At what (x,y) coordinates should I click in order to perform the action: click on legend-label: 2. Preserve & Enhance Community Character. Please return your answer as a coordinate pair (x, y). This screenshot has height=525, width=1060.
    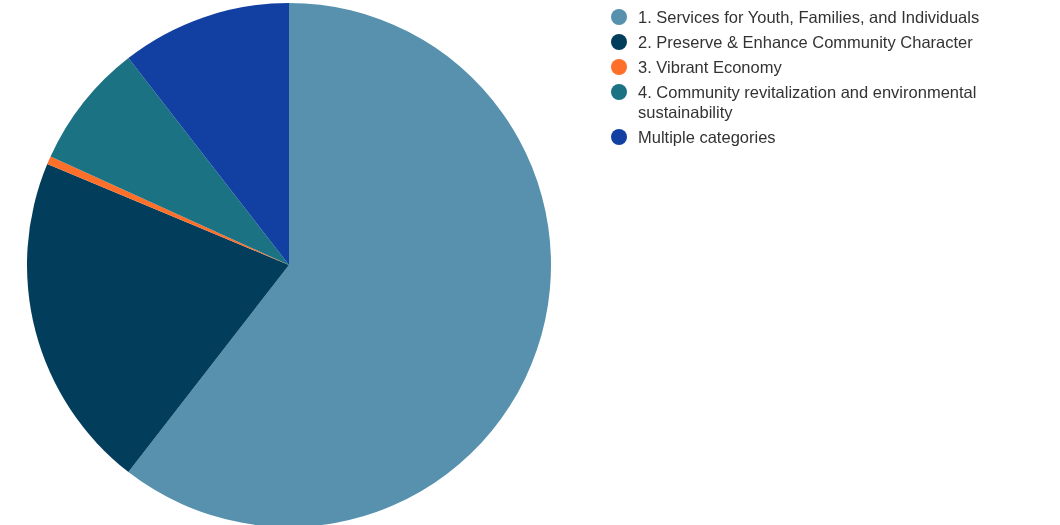
    Looking at the image, I should click on (806, 42).